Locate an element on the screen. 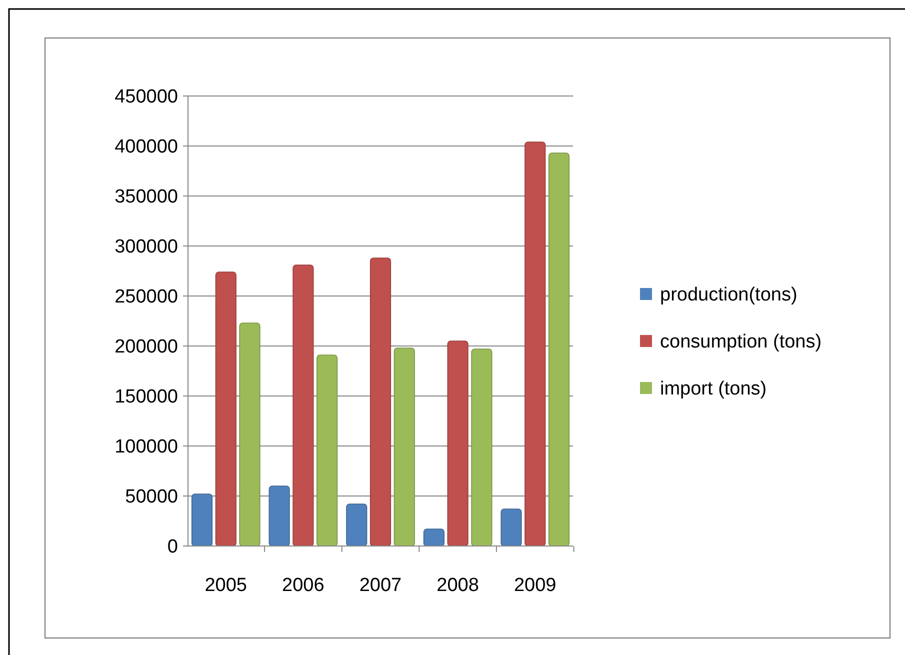 The height and width of the screenshot is (655, 905). y-tick-label: 100000 is located at coordinates (146, 447).